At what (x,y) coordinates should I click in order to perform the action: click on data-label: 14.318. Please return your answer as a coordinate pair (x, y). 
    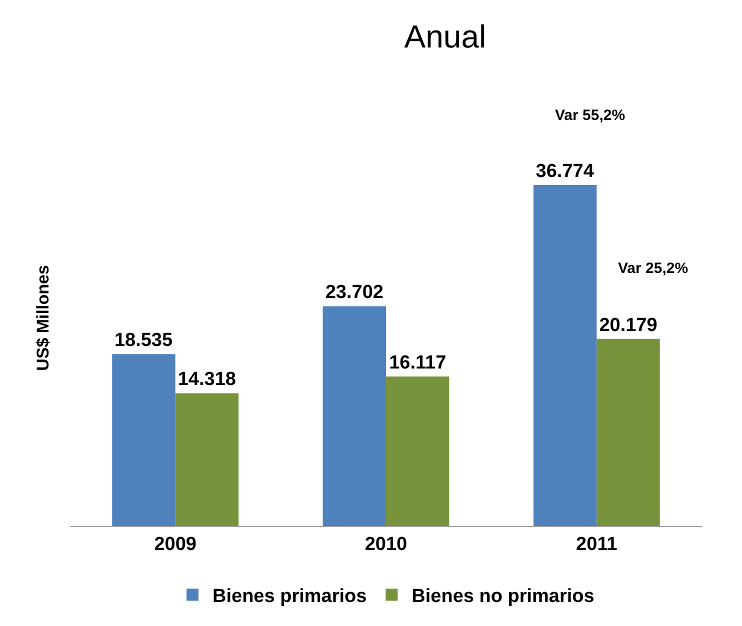
    Looking at the image, I should click on (207, 379).